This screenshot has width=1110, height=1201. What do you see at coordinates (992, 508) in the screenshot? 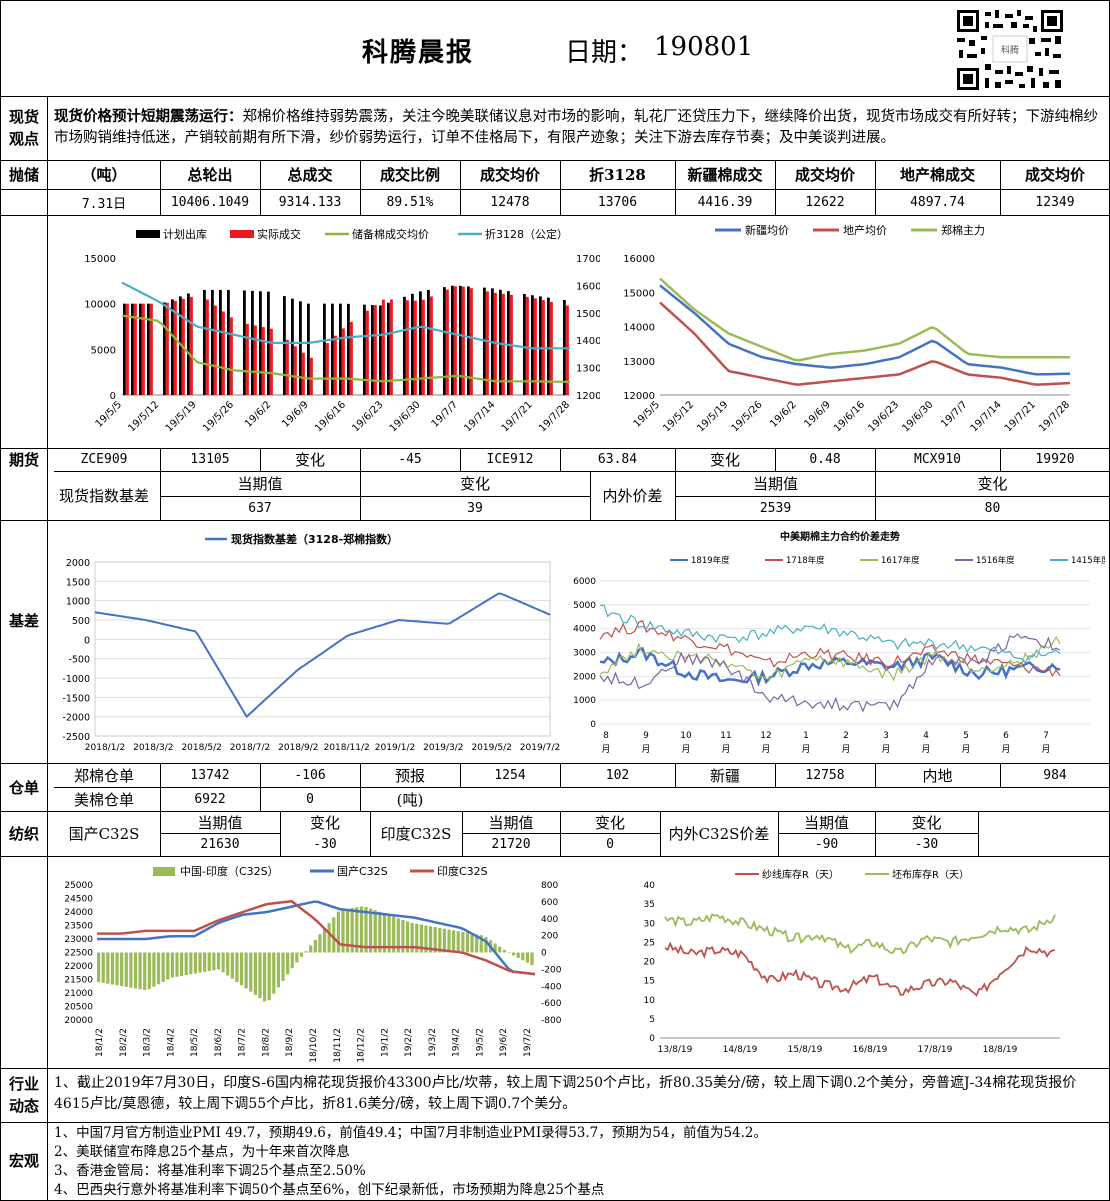
I see `futures-sub-value: 80` at bounding box center [992, 508].